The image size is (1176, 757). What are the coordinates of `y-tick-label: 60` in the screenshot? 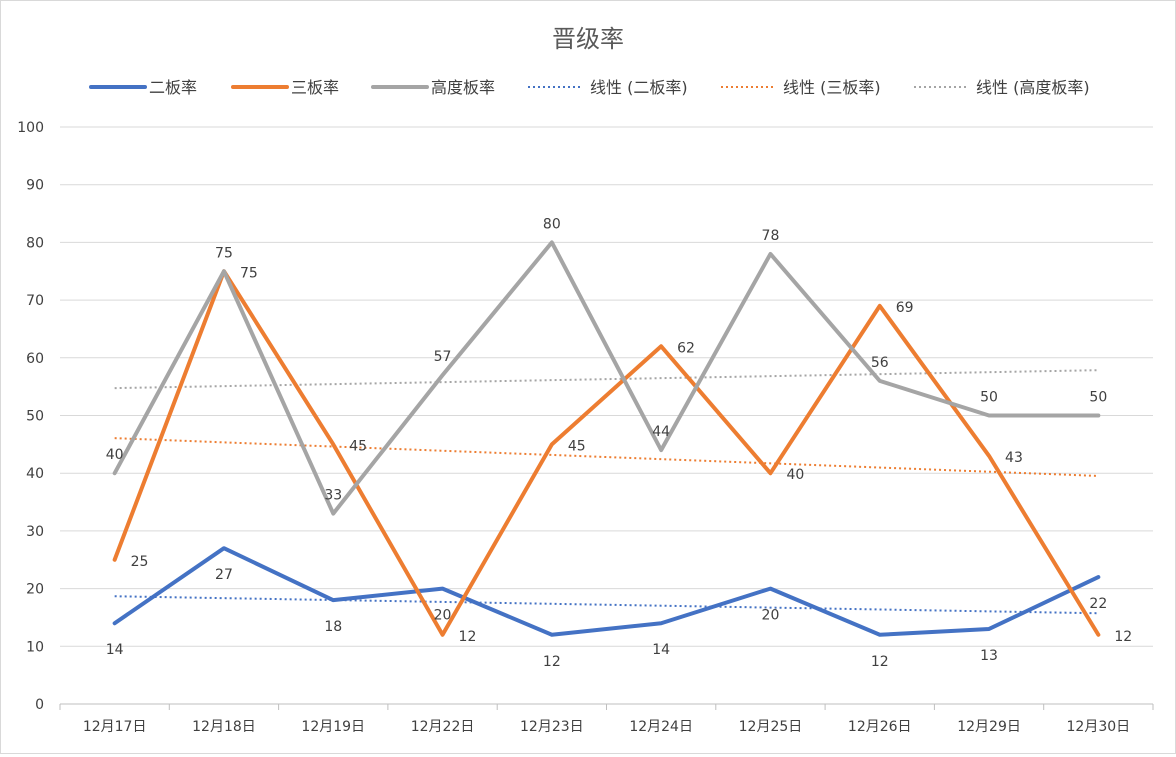 It's located at (35, 359).